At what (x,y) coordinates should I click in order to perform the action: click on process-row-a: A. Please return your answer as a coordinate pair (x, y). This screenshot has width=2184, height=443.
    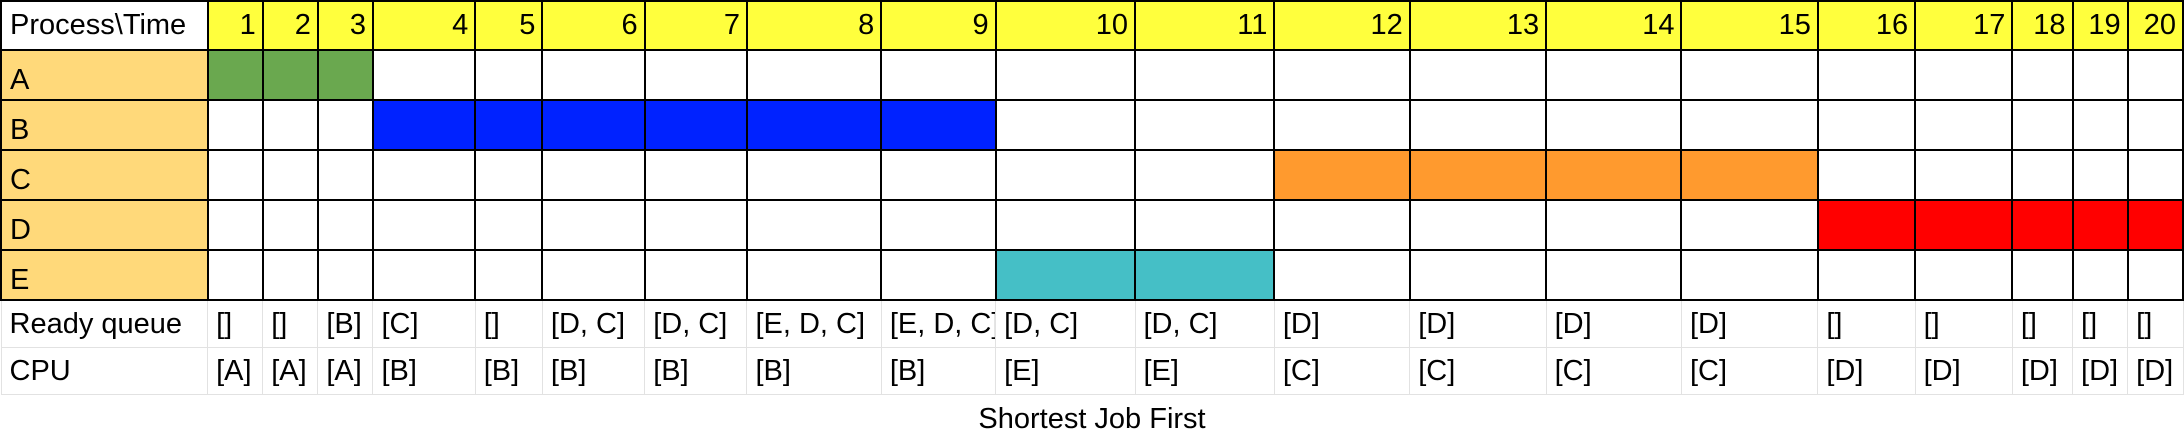
    Looking at the image, I should click on (1092, 75).